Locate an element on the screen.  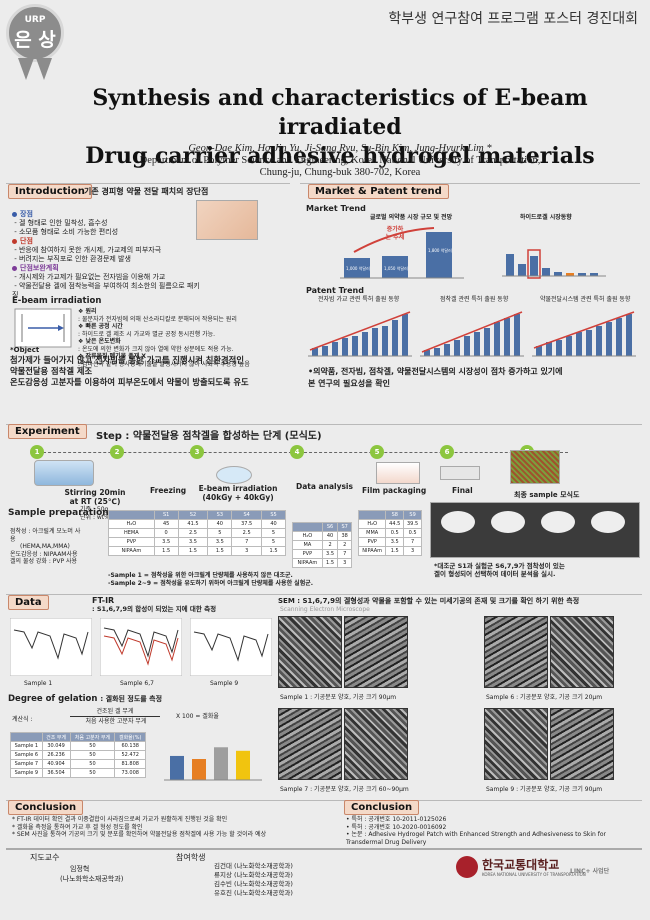
table-cell: S1 is located at coordinates (166, 515).